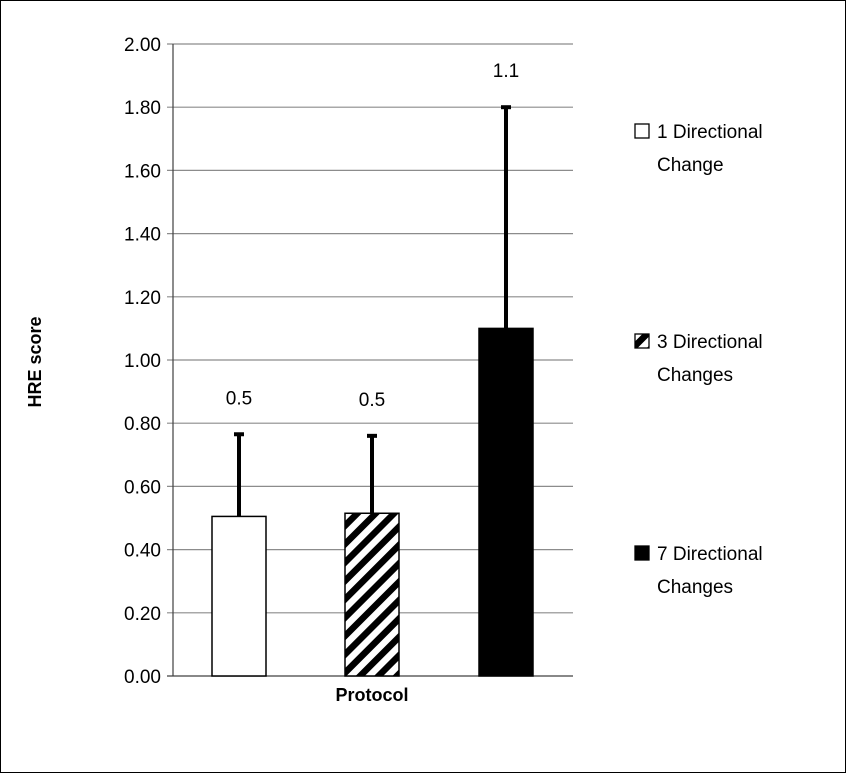  What do you see at coordinates (142, 108) in the screenshot?
I see `y-tick-label: 1.80` at bounding box center [142, 108].